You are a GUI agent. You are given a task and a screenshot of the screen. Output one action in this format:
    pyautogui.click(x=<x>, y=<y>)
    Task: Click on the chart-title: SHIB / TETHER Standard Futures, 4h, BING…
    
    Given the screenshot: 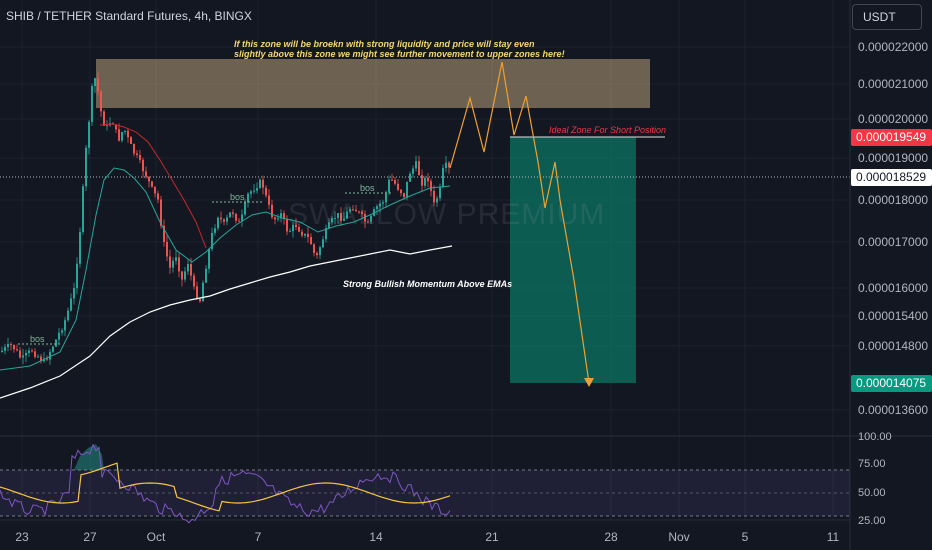 What is the action you would take?
    pyautogui.click(x=129, y=16)
    